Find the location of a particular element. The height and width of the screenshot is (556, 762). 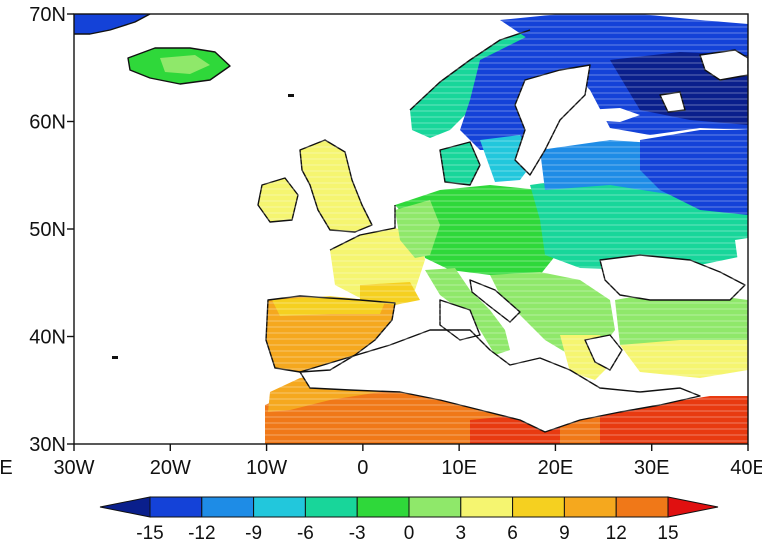

colorbar-tick-label: 12 is located at coordinates (616, 533).